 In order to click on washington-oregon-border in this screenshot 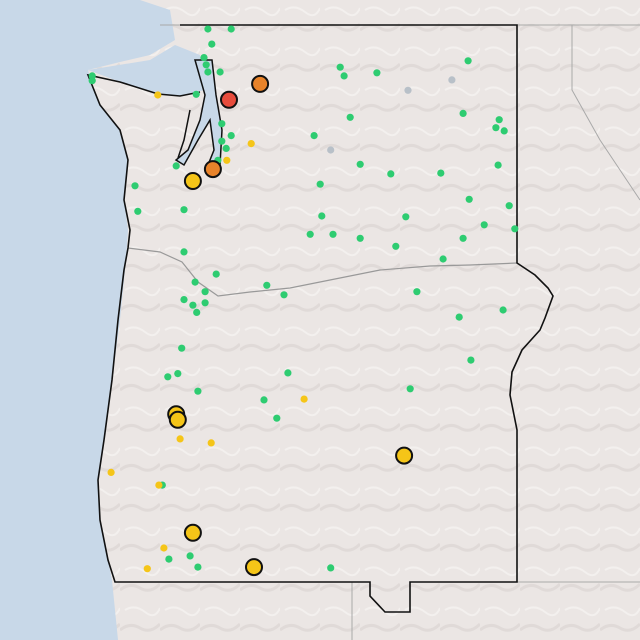, I will do `click(322, 272)`.